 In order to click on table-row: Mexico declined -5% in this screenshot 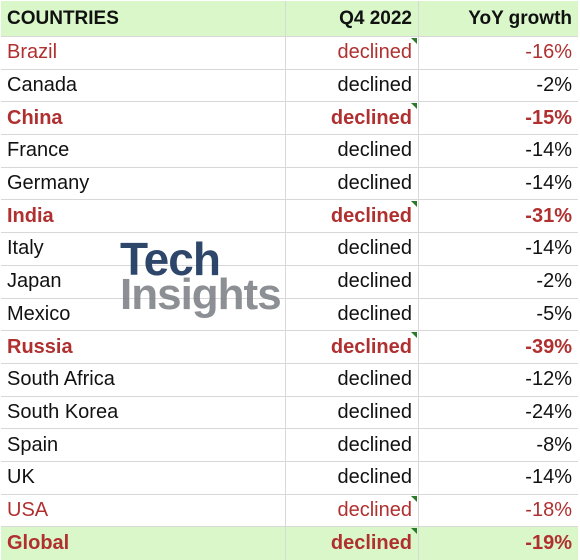, I will do `click(289, 315)`.